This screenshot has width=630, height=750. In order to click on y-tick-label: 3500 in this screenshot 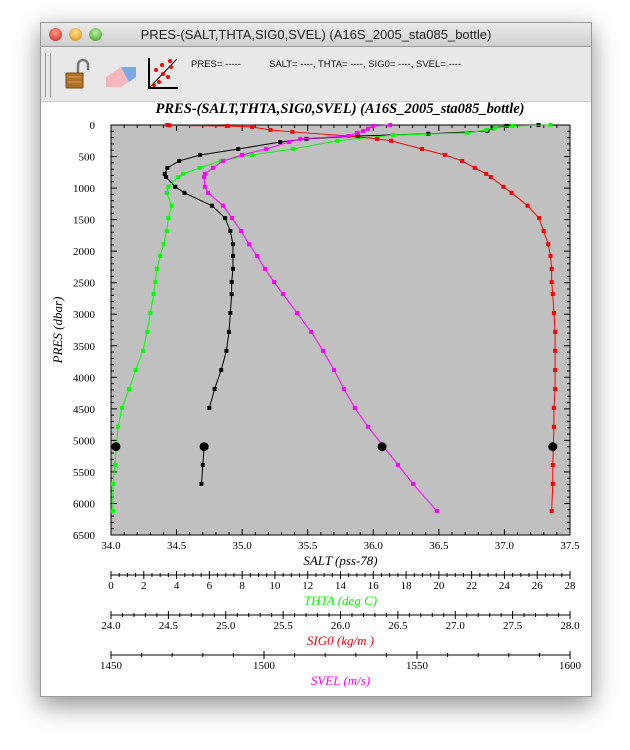, I will do `click(84, 347)`.